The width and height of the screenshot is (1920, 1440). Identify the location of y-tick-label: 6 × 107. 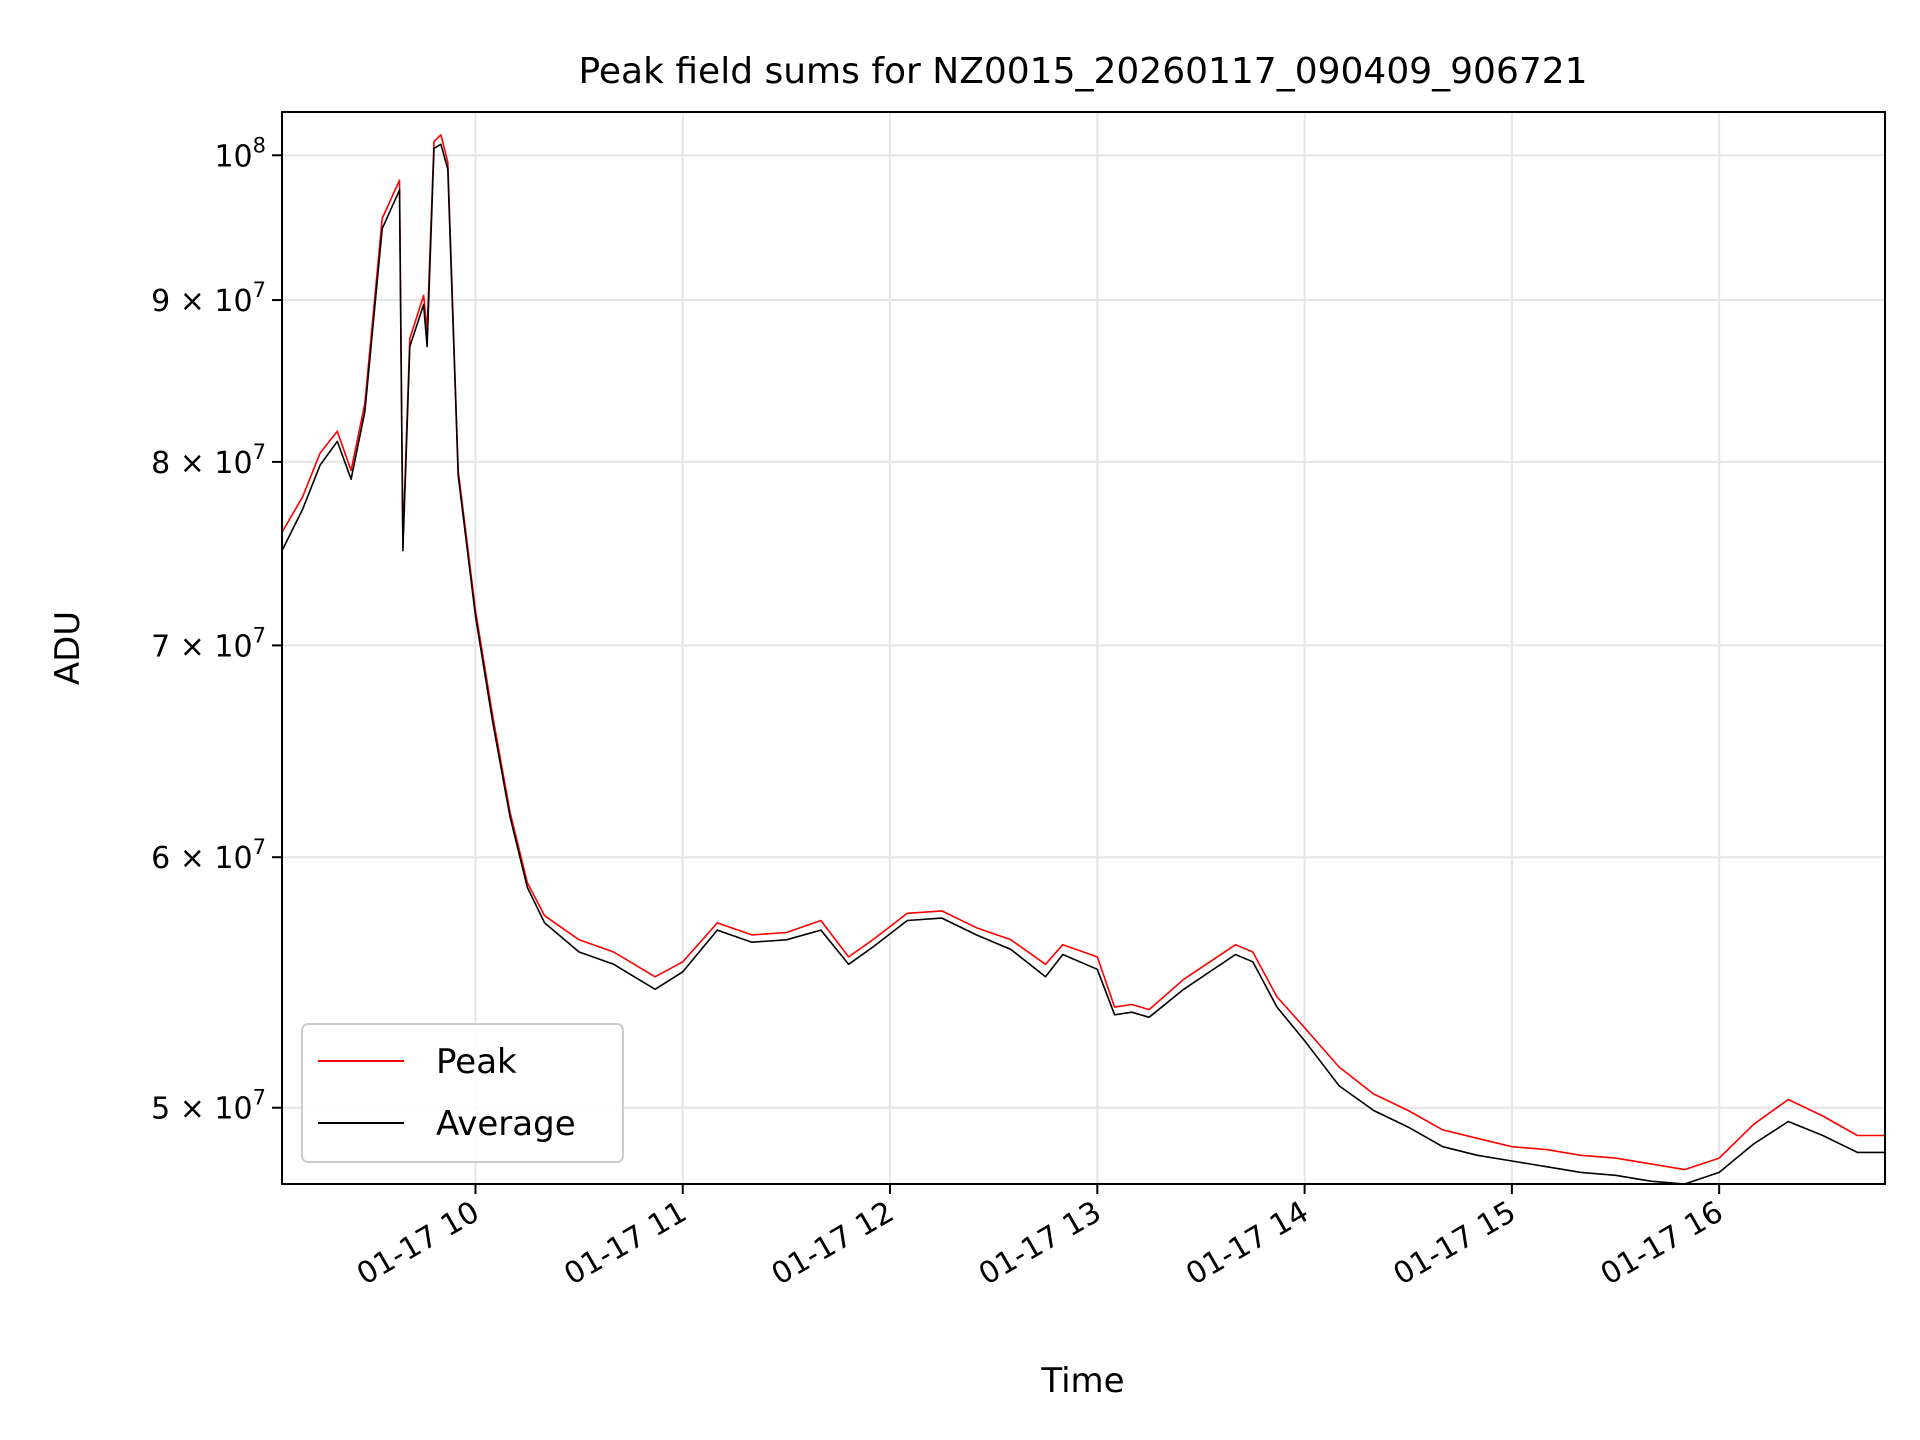
(208, 855).